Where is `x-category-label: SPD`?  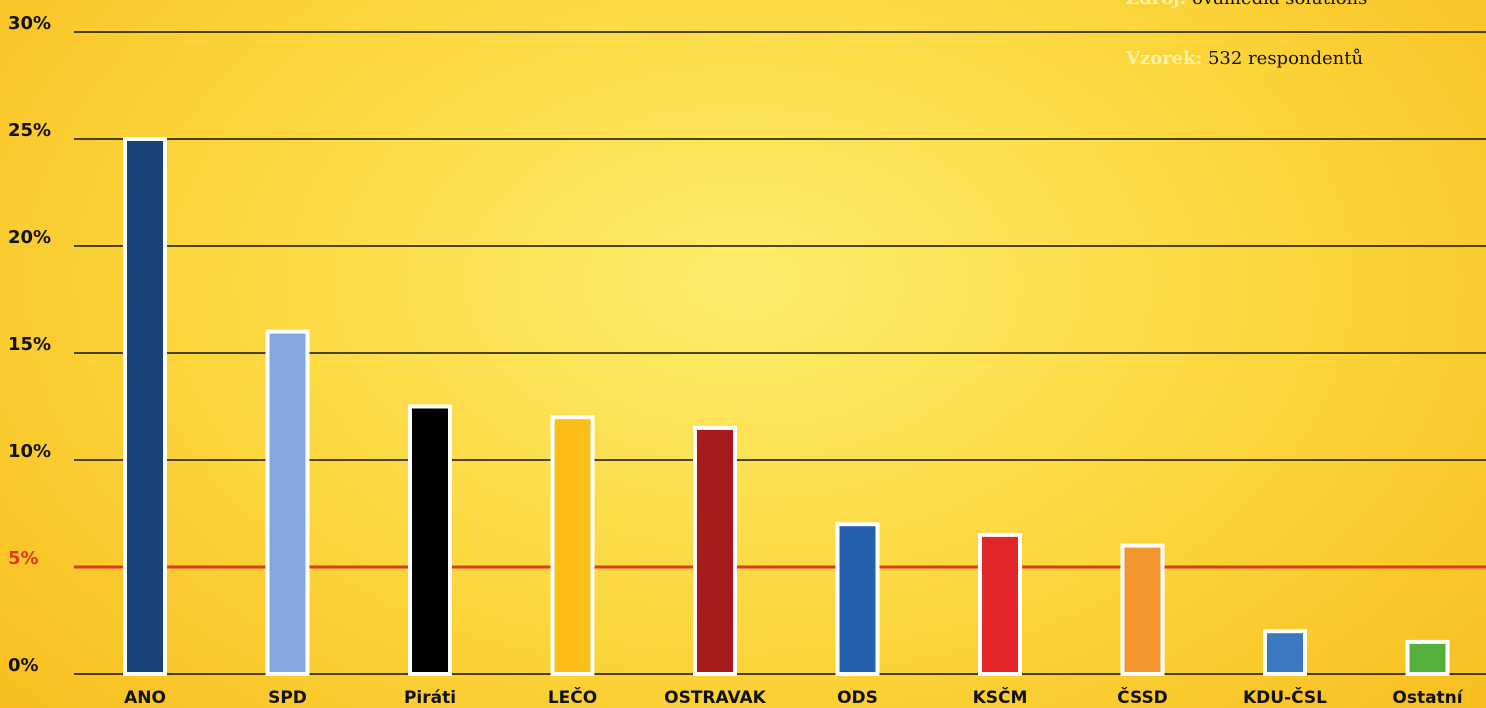
x-category-label: SPD is located at coordinates (287, 698).